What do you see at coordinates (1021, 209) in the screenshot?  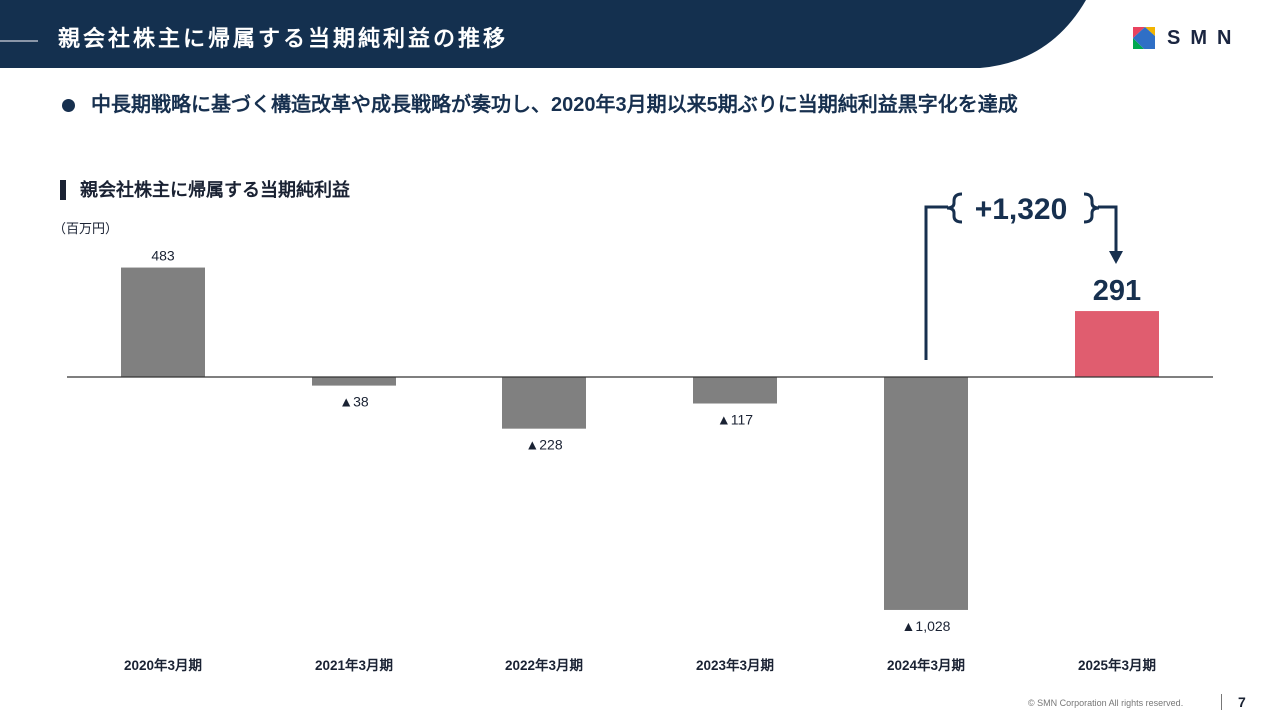 I see `change-annotation: +1,320` at bounding box center [1021, 209].